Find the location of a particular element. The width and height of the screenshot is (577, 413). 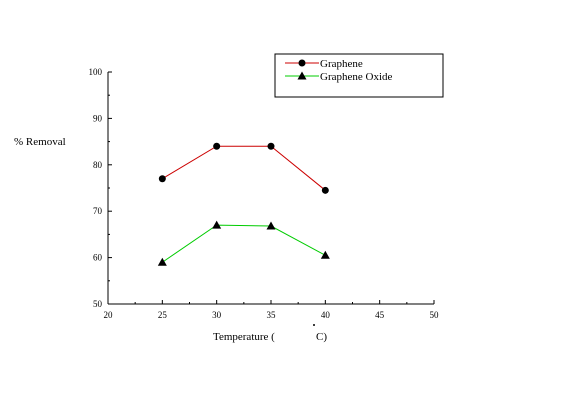

x-tick-label: 35 is located at coordinates (272, 315).